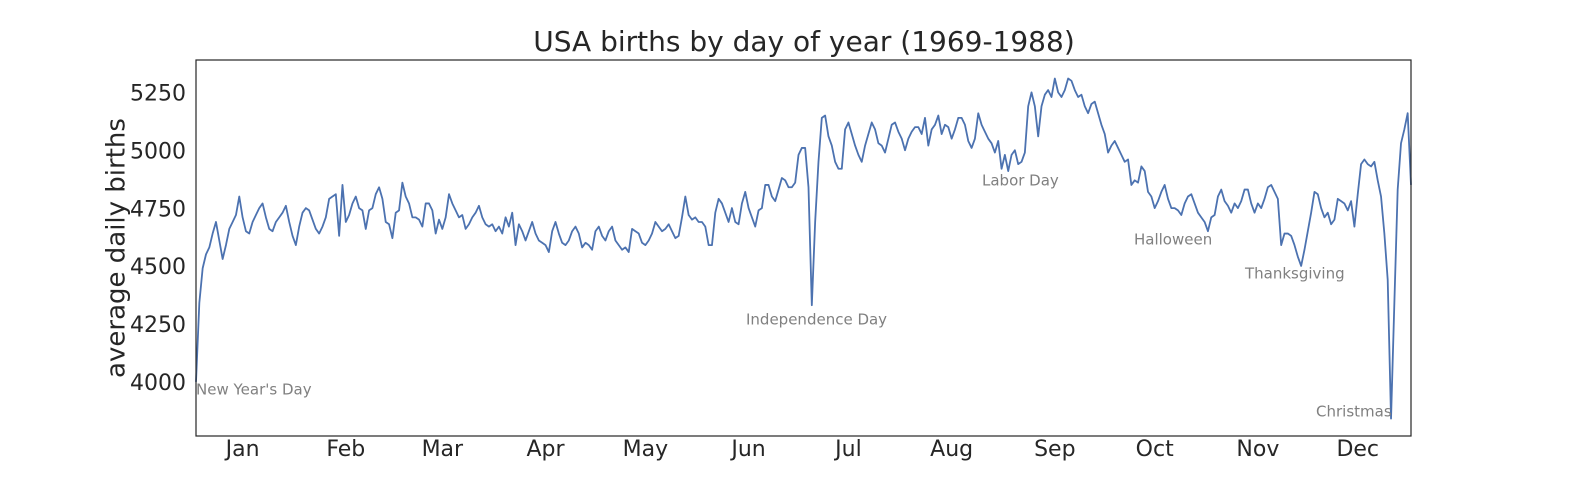 This screenshot has width=1584, height=504. Describe the element at coordinates (443, 449) in the screenshot. I see `x-tick-label: Mar` at that location.